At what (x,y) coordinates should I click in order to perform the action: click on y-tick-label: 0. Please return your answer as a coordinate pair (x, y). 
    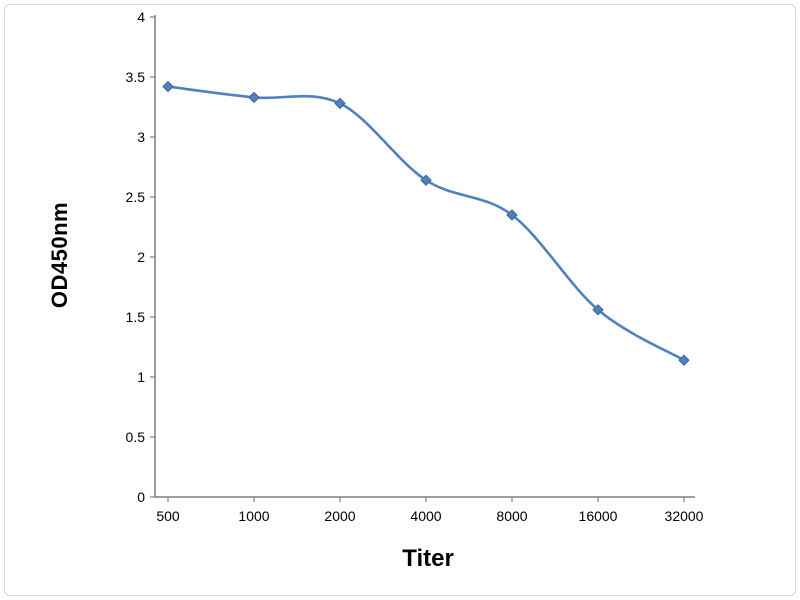
    Looking at the image, I should click on (141, 497).